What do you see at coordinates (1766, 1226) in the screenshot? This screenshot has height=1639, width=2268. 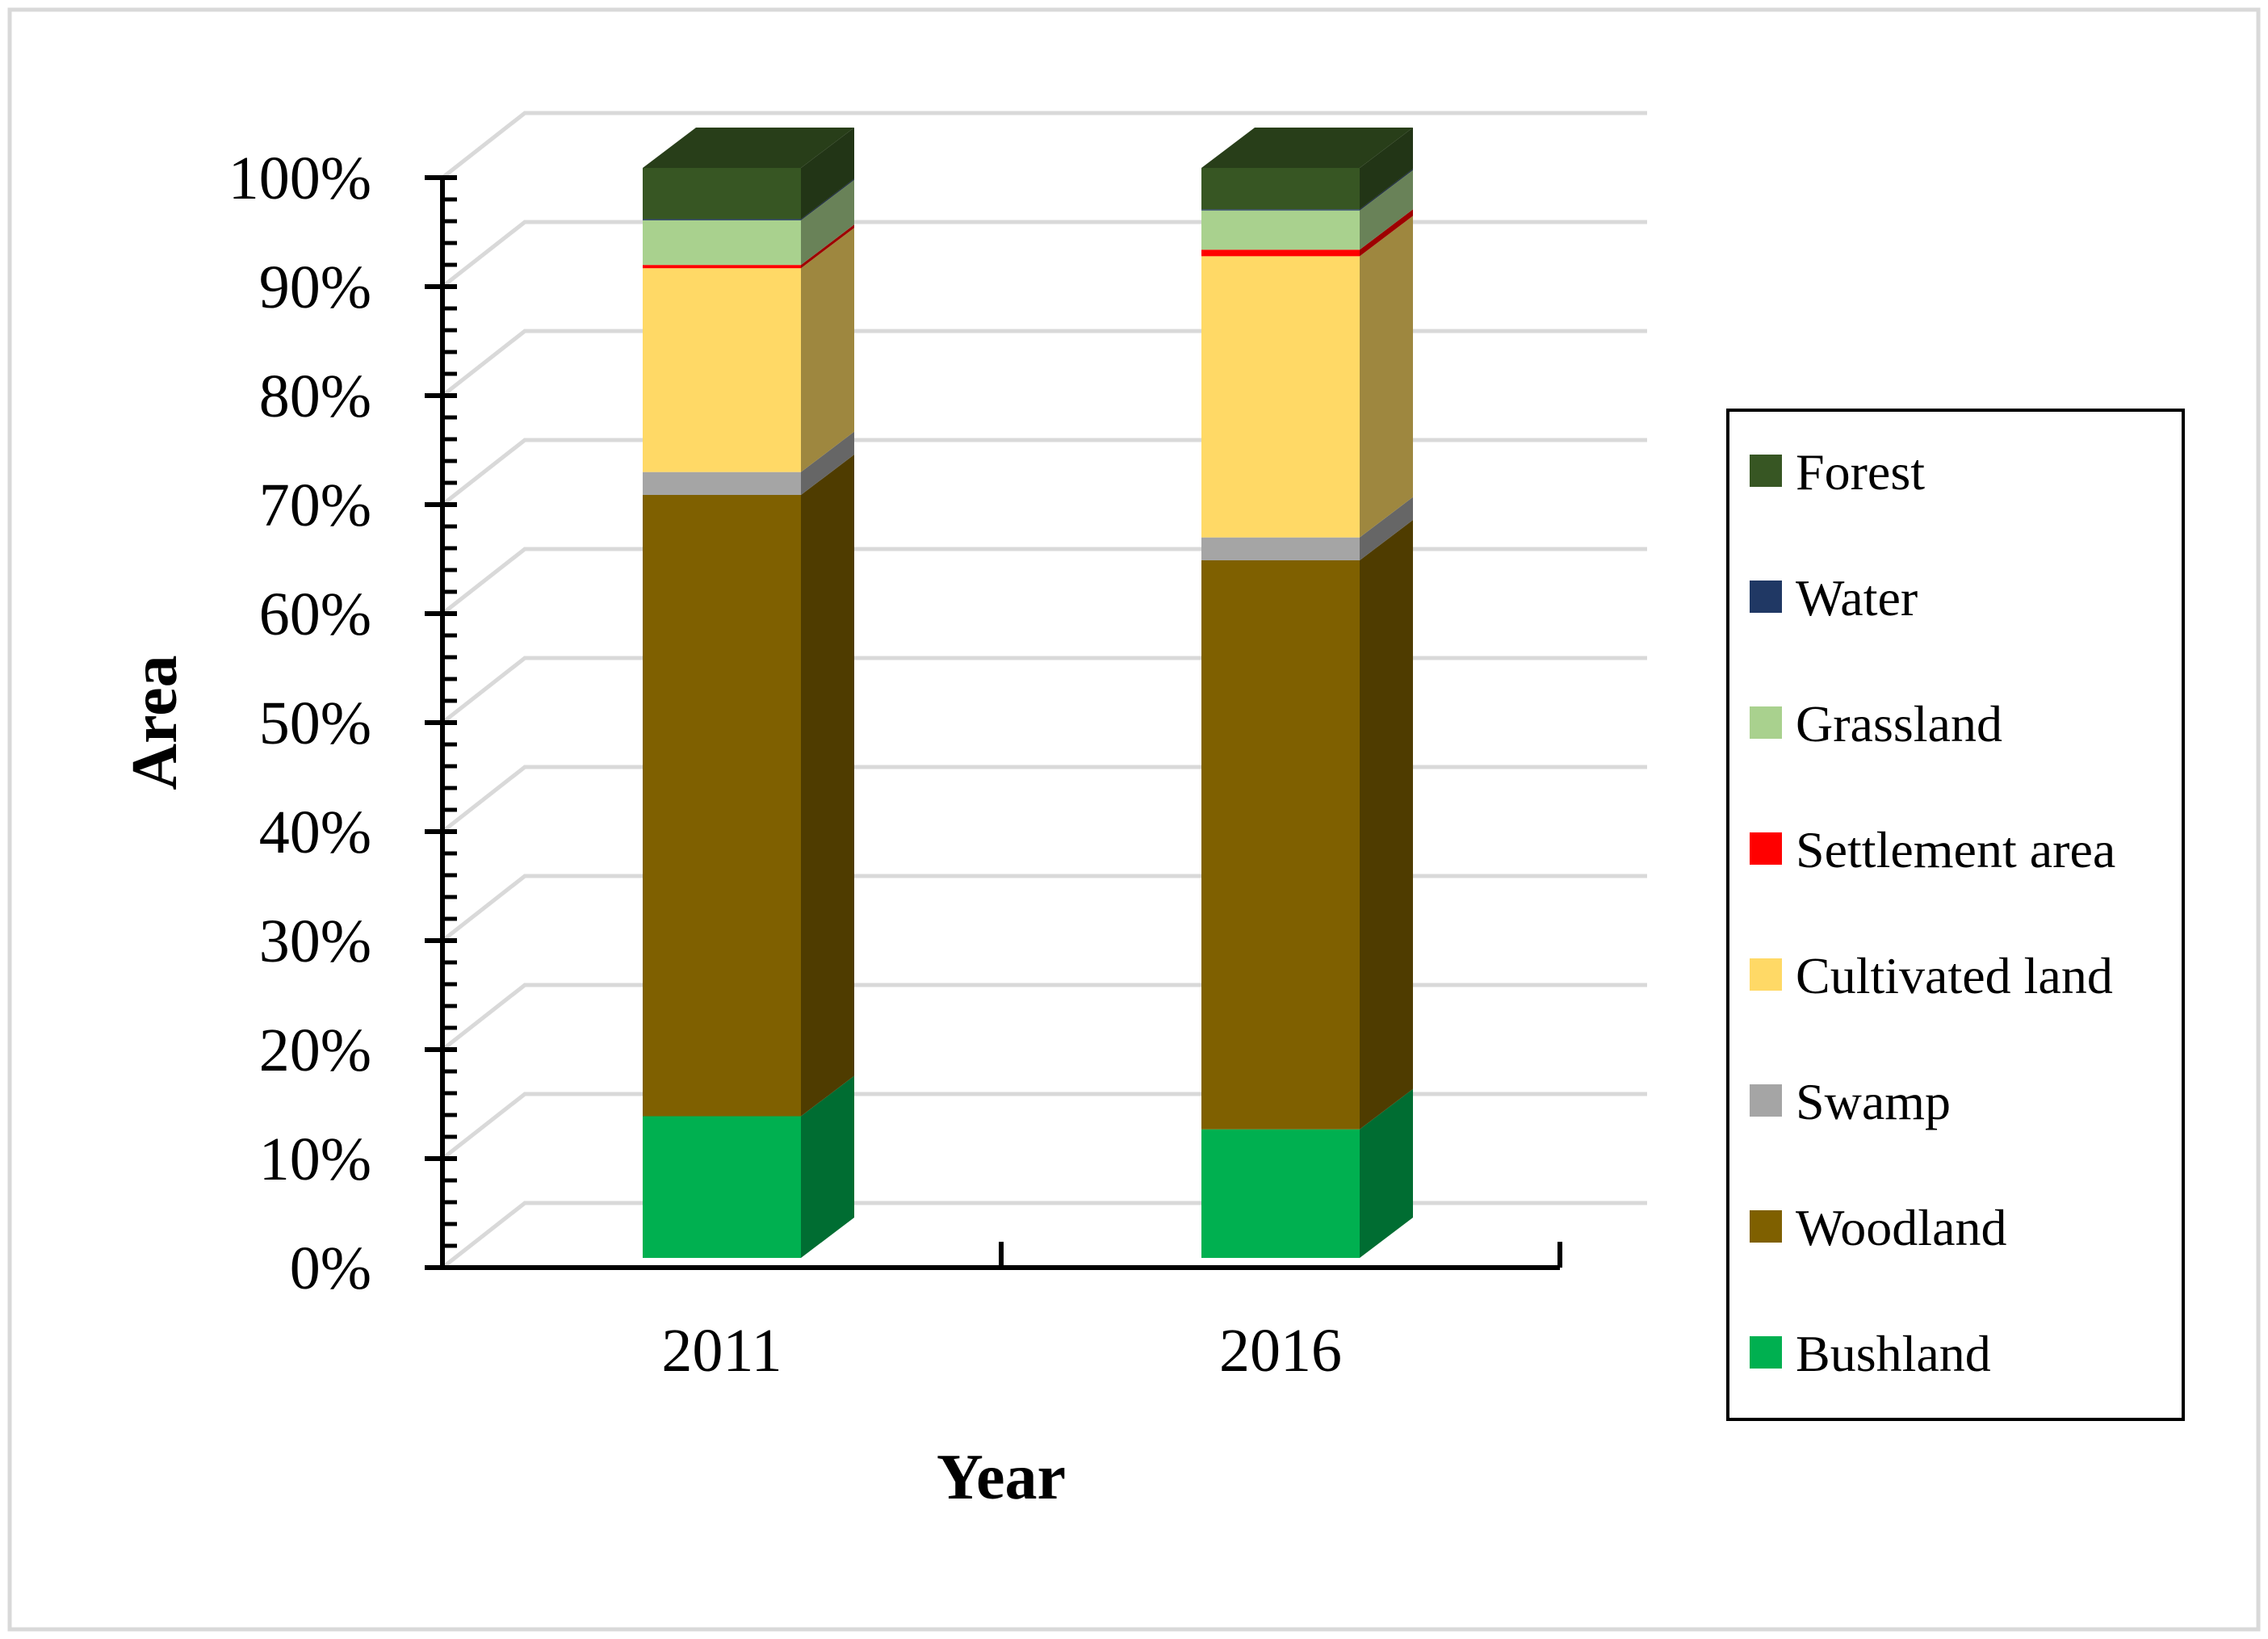 I see `legend-swatch-woodland` at bounding box center [1766, 1226].